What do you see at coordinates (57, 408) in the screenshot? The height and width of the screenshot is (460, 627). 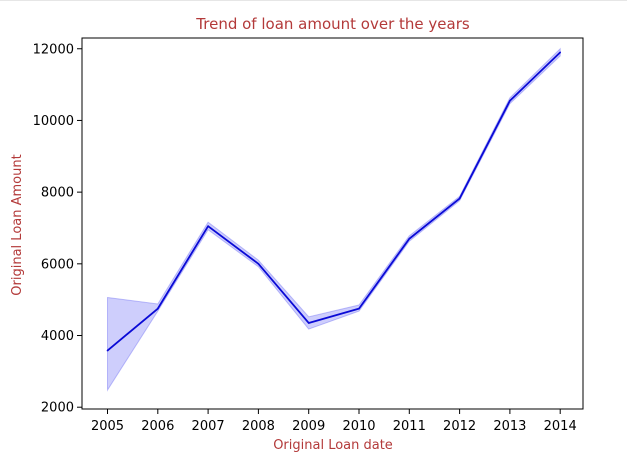 I see `y-tick-label: 2000` at bounding box center [57, 408].